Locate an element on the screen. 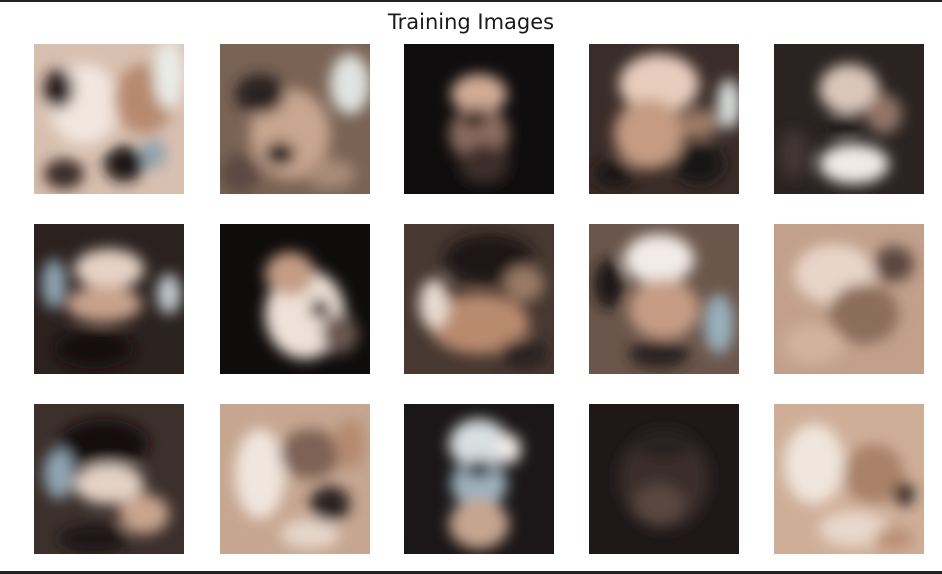 The height and width of the screenshot is (574, 942). training-image-r1c5 is located at coordinates (849, 119).